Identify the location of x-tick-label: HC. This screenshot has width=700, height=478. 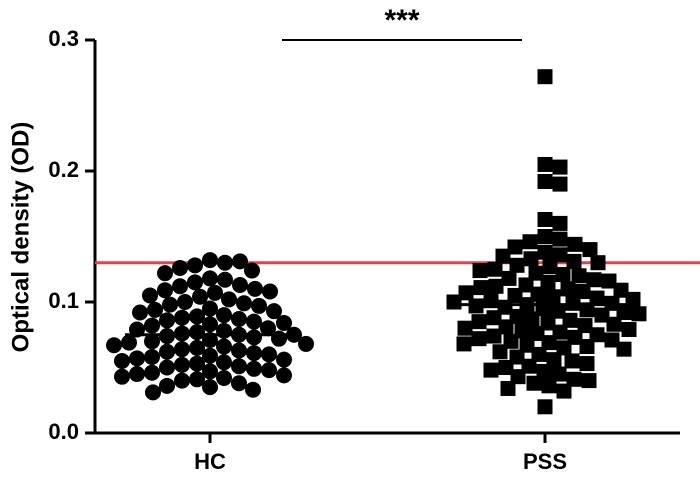
(210, 461).